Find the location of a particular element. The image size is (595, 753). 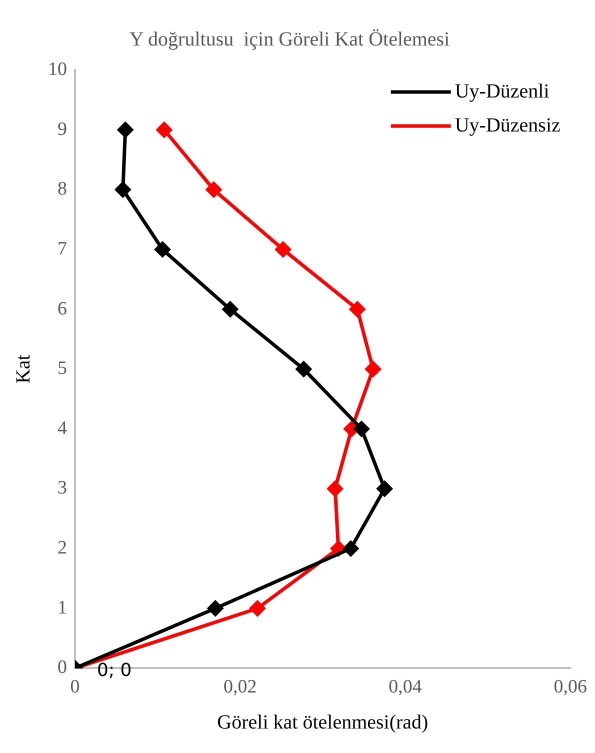

x-axis-title: Göreli kat ötelenmesi(rad) is located at coordinates (322, 722).